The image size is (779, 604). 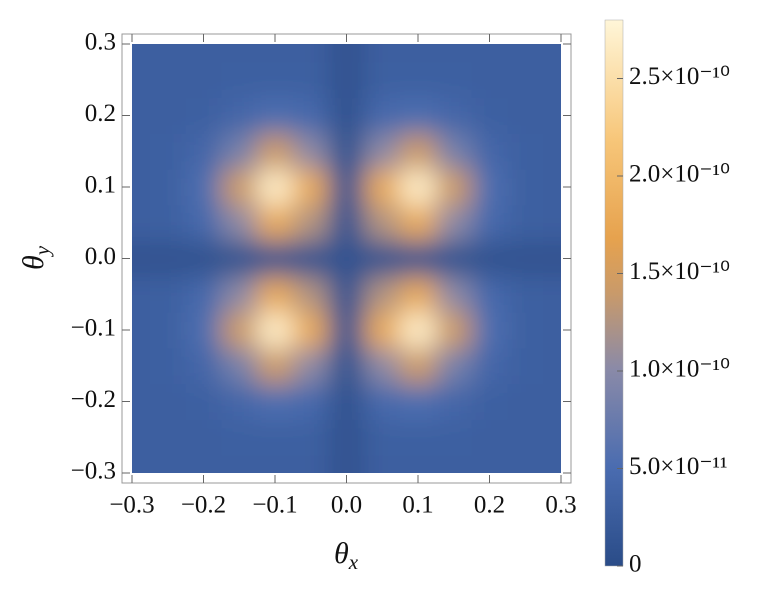 I want to click on x-label-symbol: θ, so click(x=341, y=553).